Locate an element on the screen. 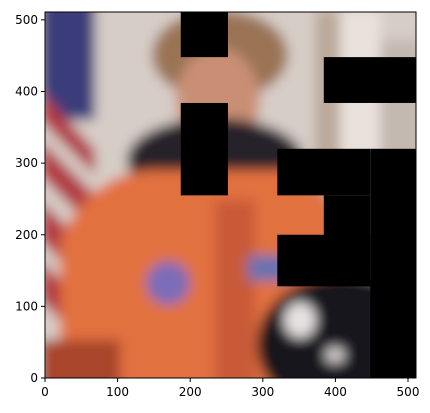  x-tick-label: 500 is located at coordinates (408, 392).